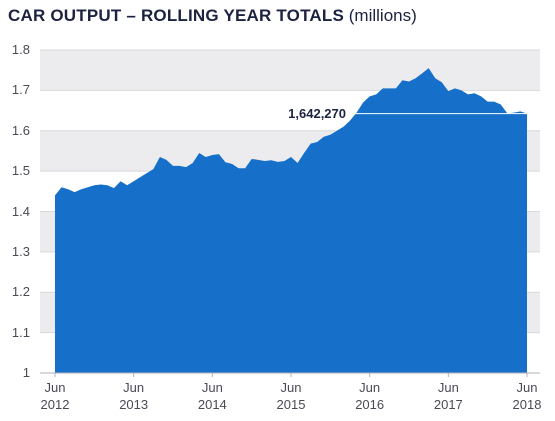 The height and width of the screenshot is (421, 555). What do you see at coordinates (20, 332) in the screenshot?
I see `y-tick-label: 1.1` at bounding box center [20, 332].